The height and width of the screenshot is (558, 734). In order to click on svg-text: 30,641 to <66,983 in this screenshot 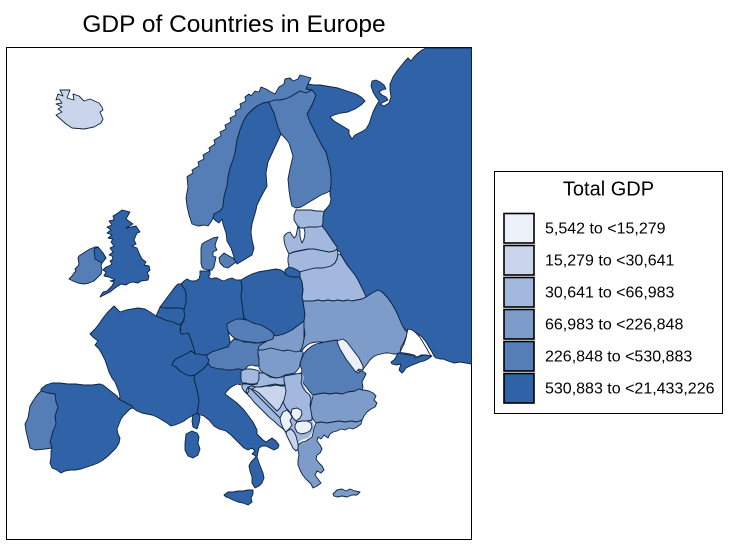, I will do `click(610, 293)`.